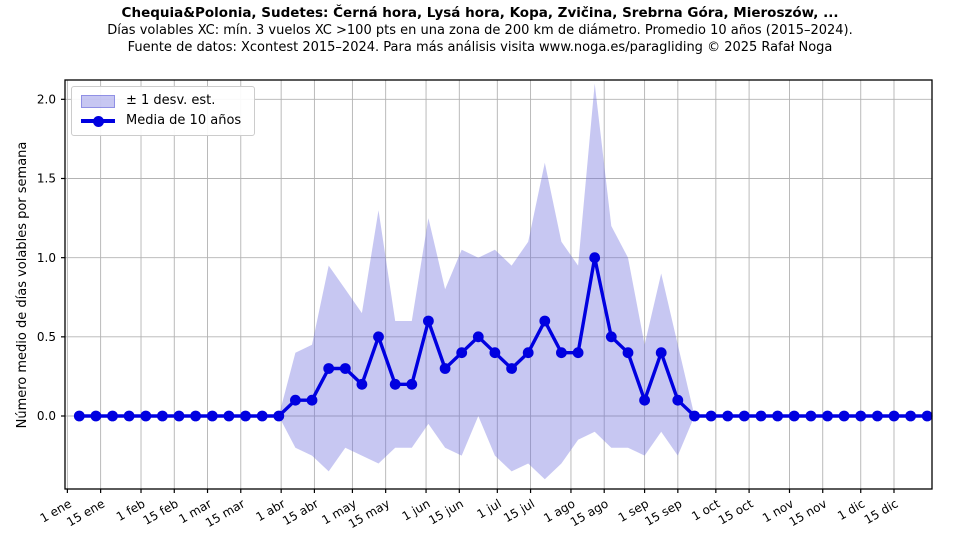 This screenshot has height=540, width=960. What do you see at coordinates (46, 179) in the screenshot?
I see `y-tick-label: 1.5` at bounding box center [46, 179].